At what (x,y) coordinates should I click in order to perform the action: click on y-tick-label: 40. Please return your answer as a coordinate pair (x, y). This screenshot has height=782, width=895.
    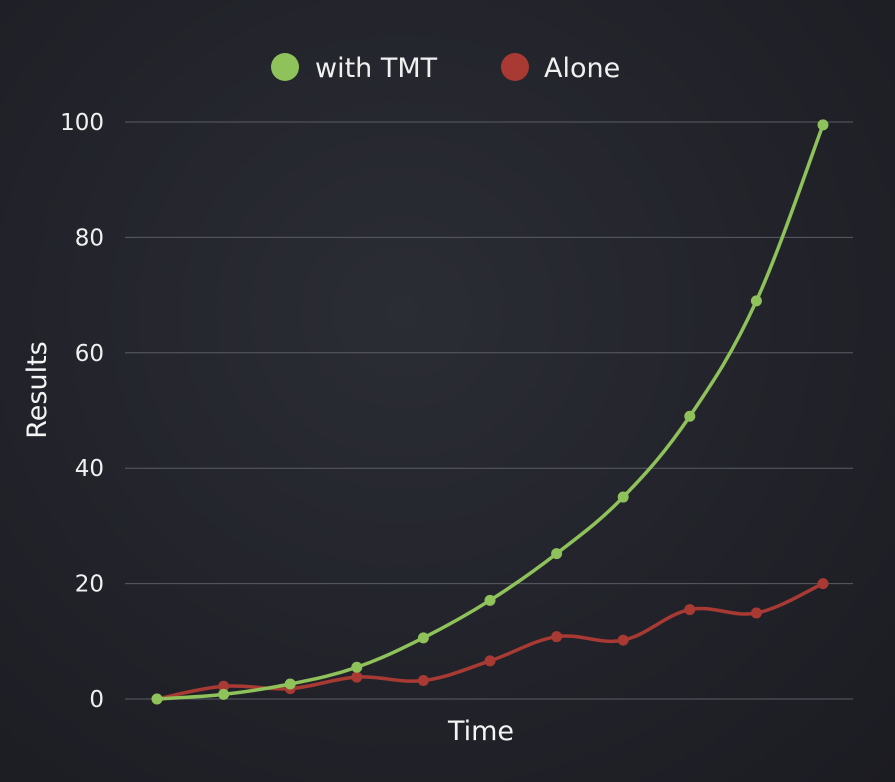
    Looking at the image, I should click on (89, 469).